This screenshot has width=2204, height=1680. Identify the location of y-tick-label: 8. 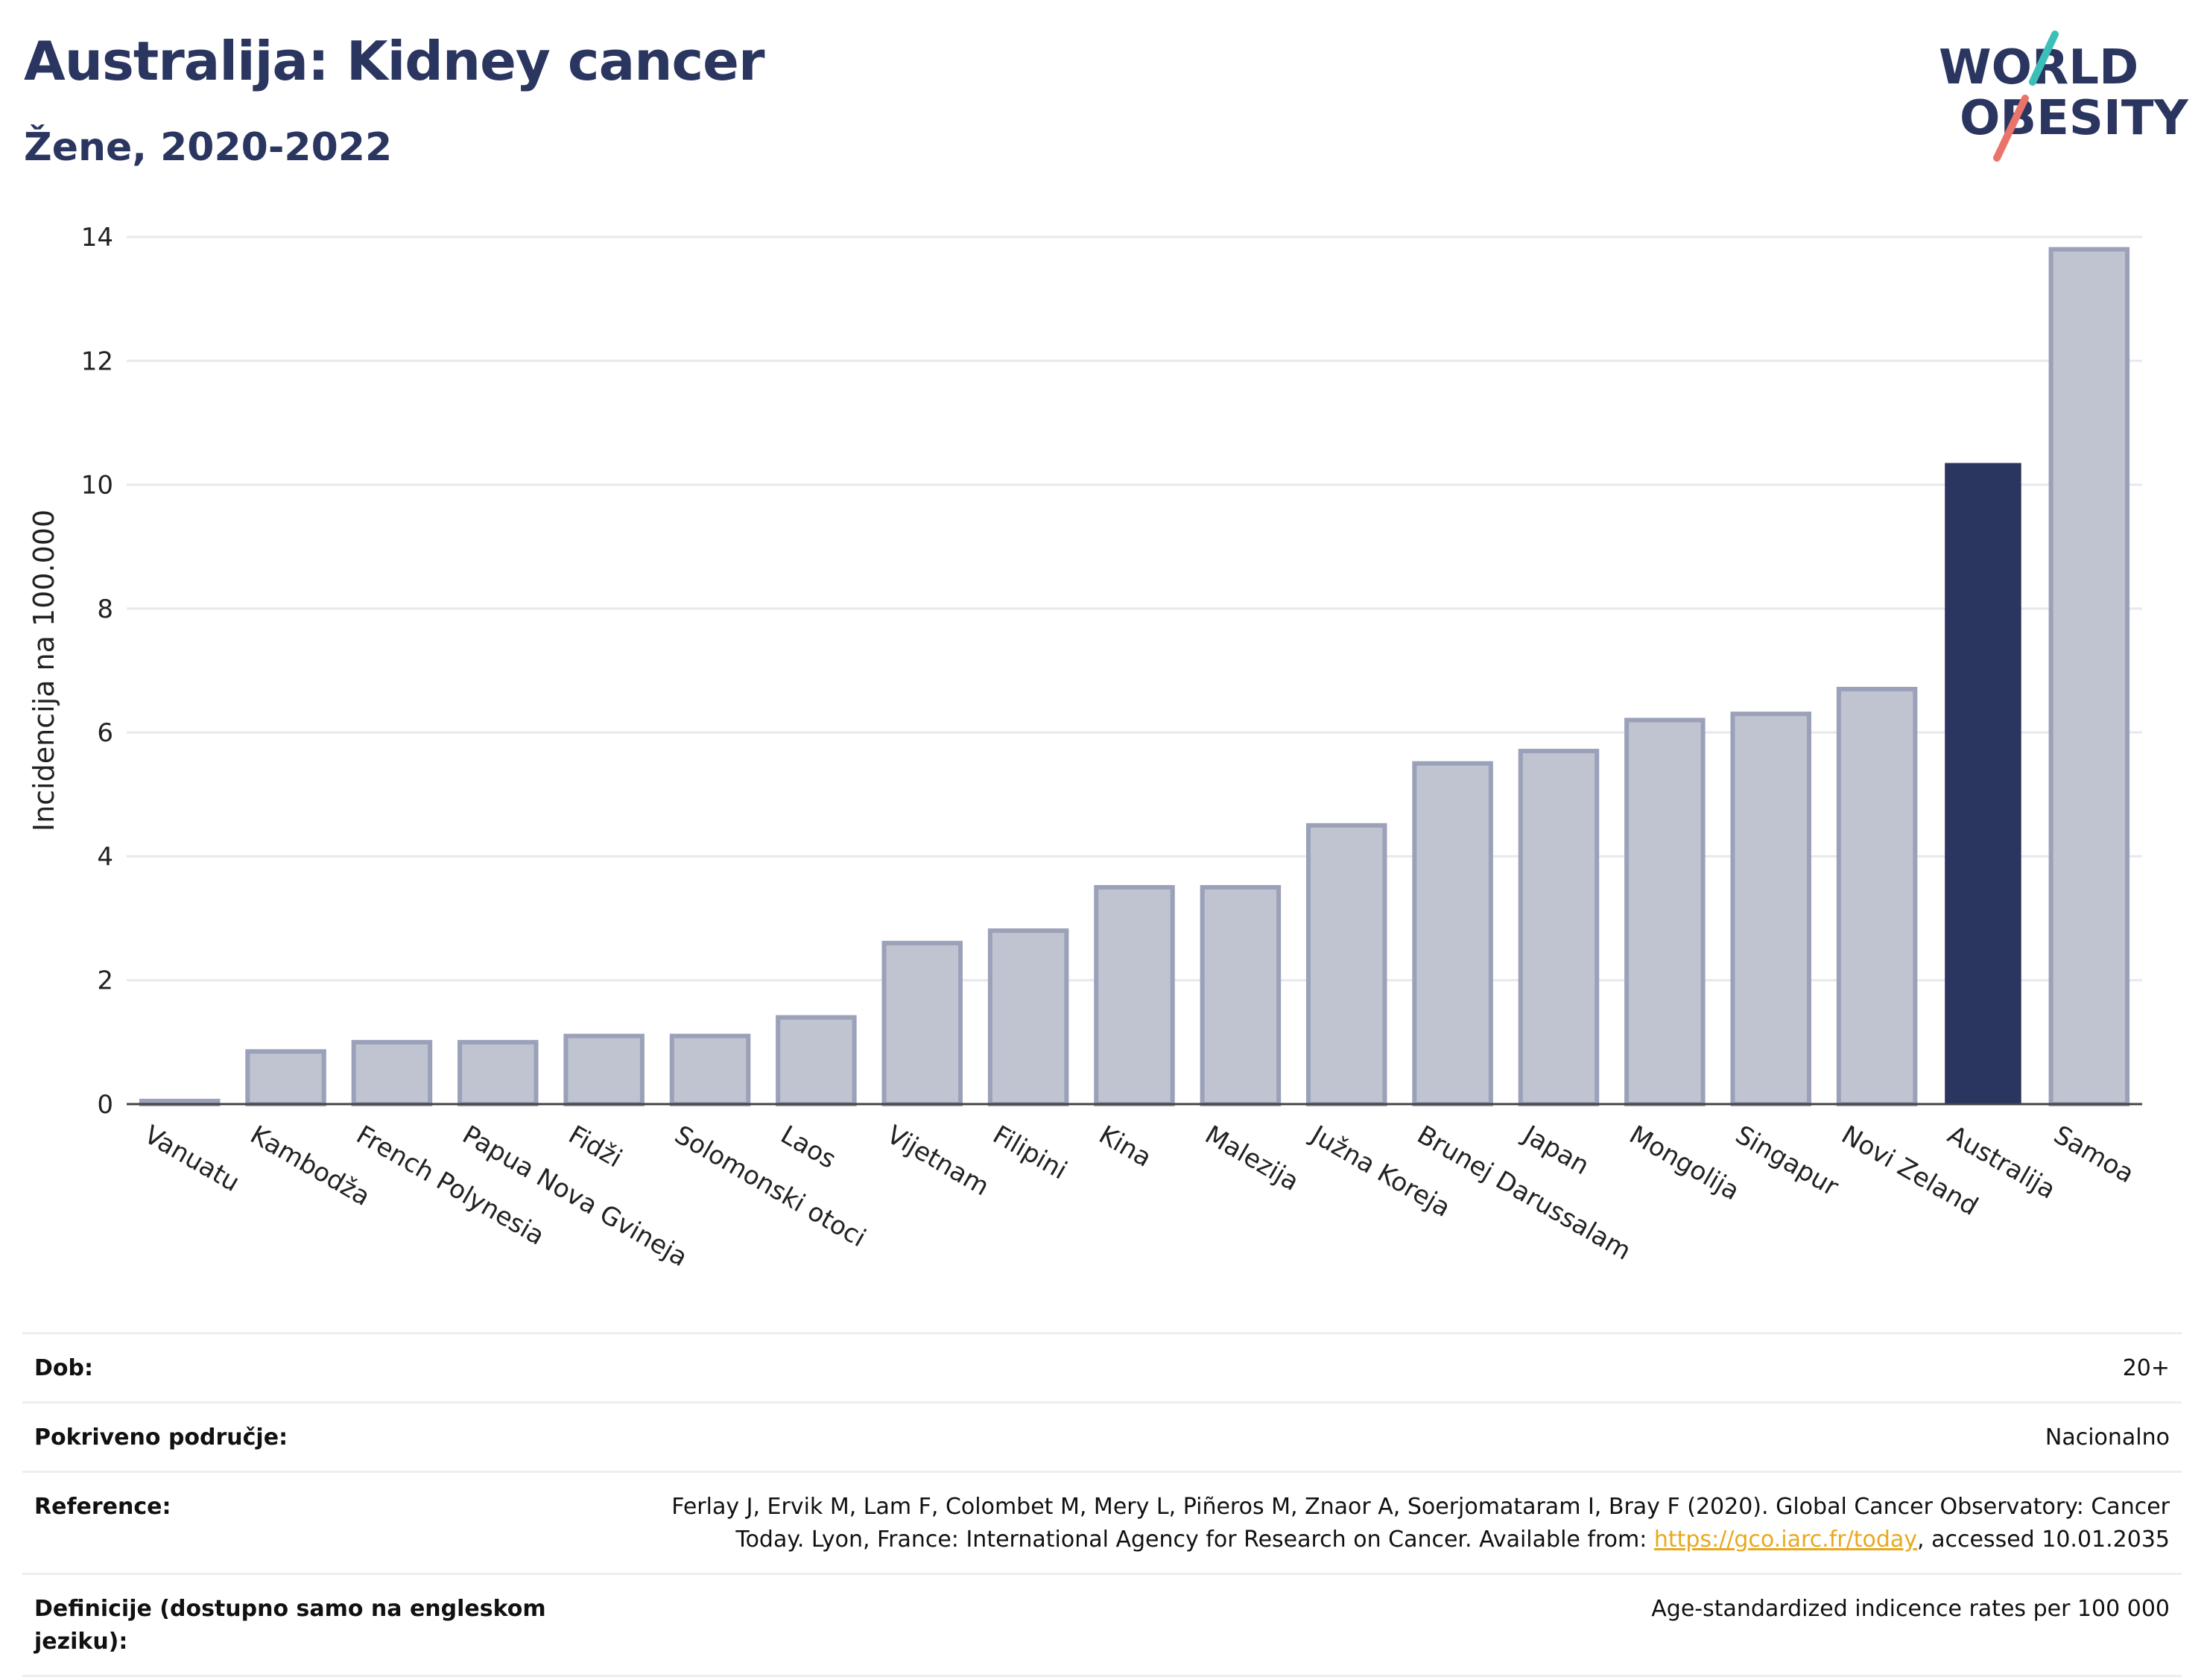
(105, 609).